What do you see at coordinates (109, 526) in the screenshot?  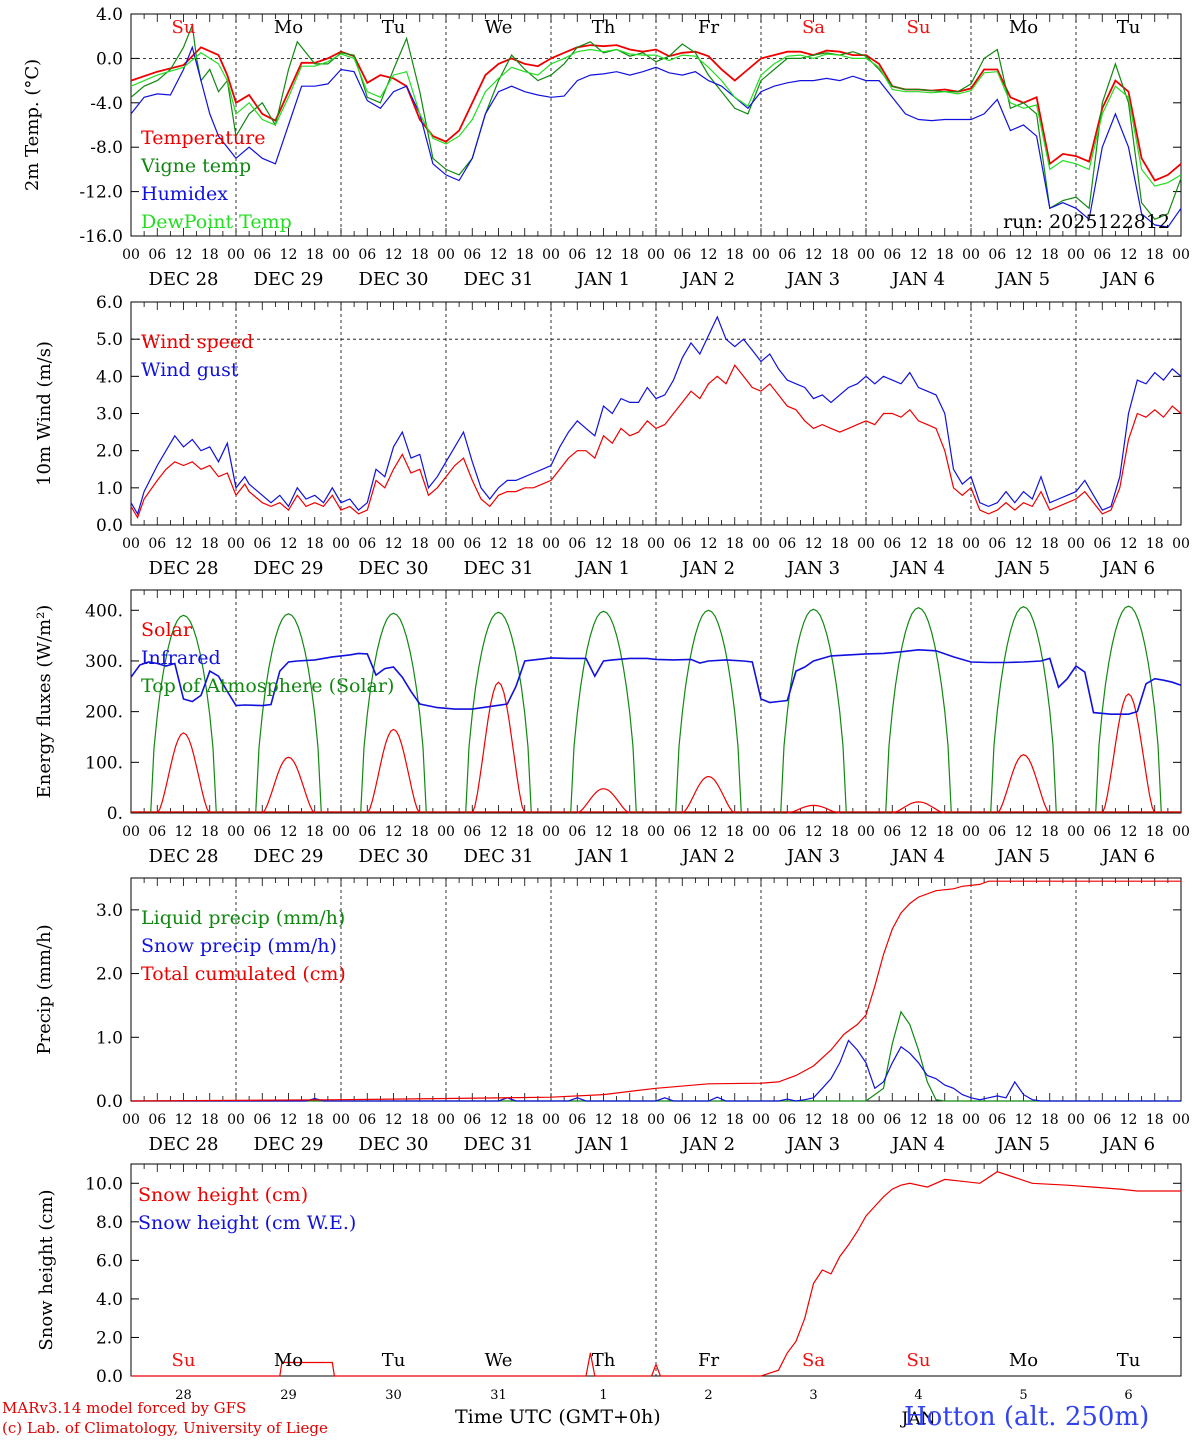 I see `y-tick-label: 0.0` at bounding box center [109, 526].